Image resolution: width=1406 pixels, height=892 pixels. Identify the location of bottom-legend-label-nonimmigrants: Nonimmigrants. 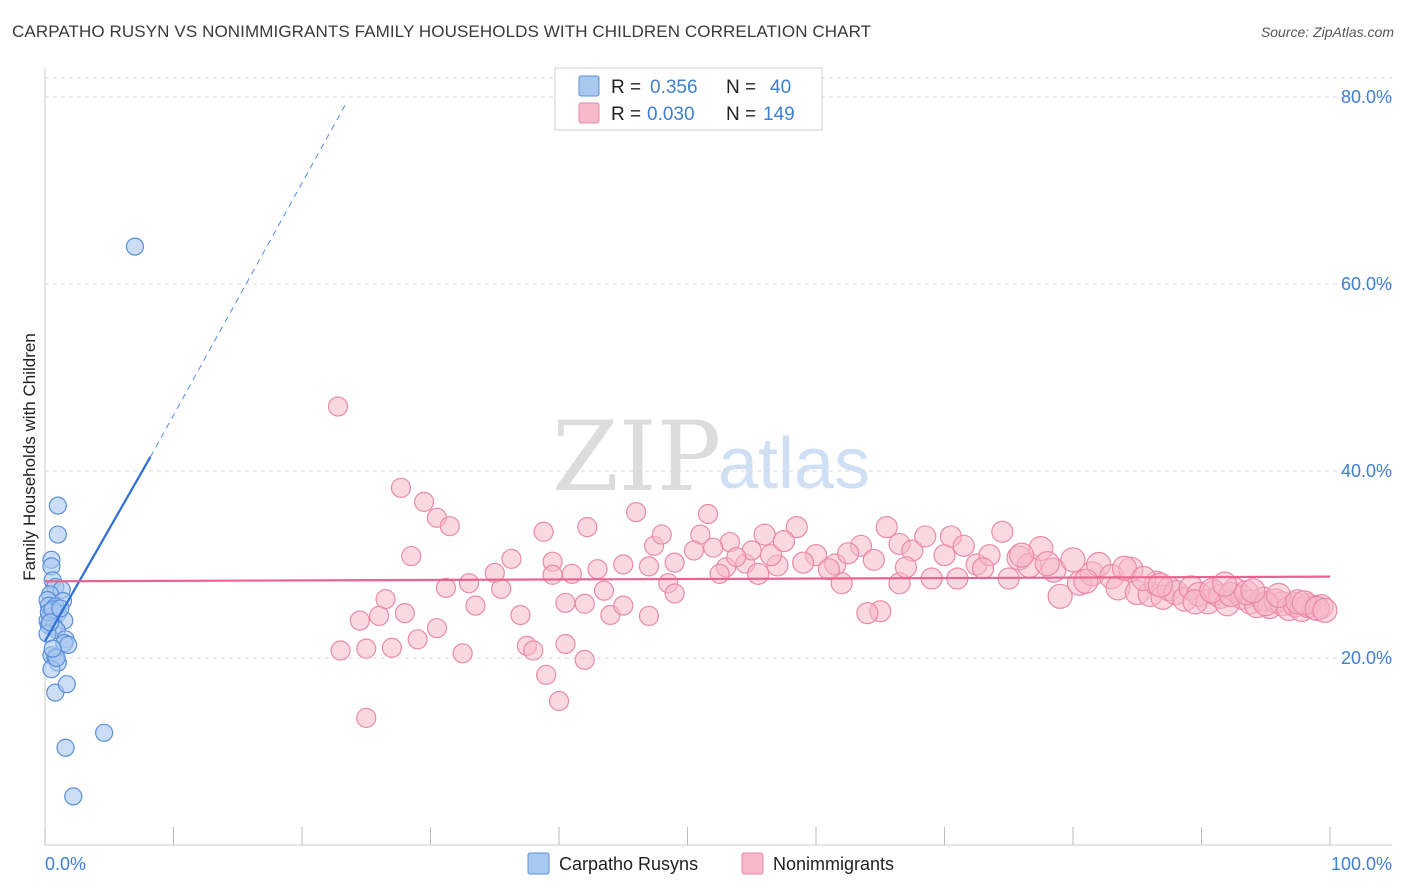
(833, 864).